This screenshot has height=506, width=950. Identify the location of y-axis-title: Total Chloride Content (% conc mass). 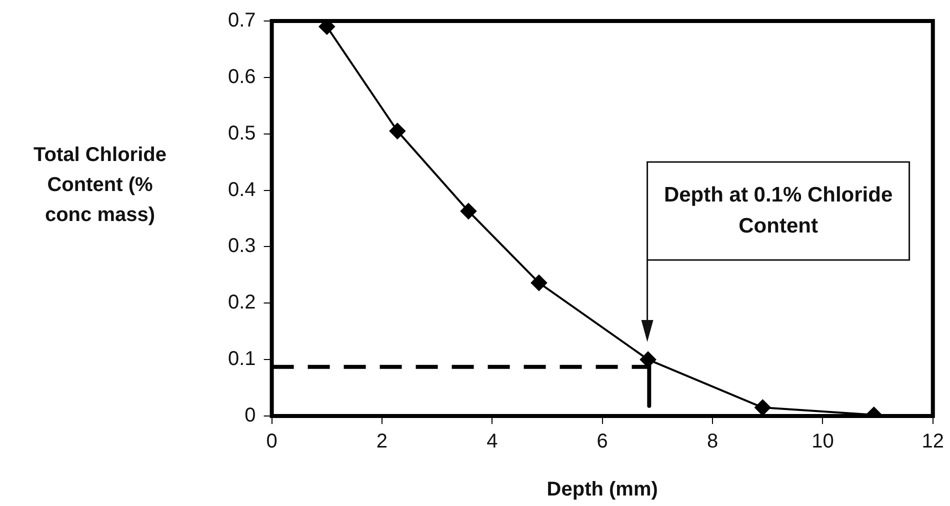
(100, 185).